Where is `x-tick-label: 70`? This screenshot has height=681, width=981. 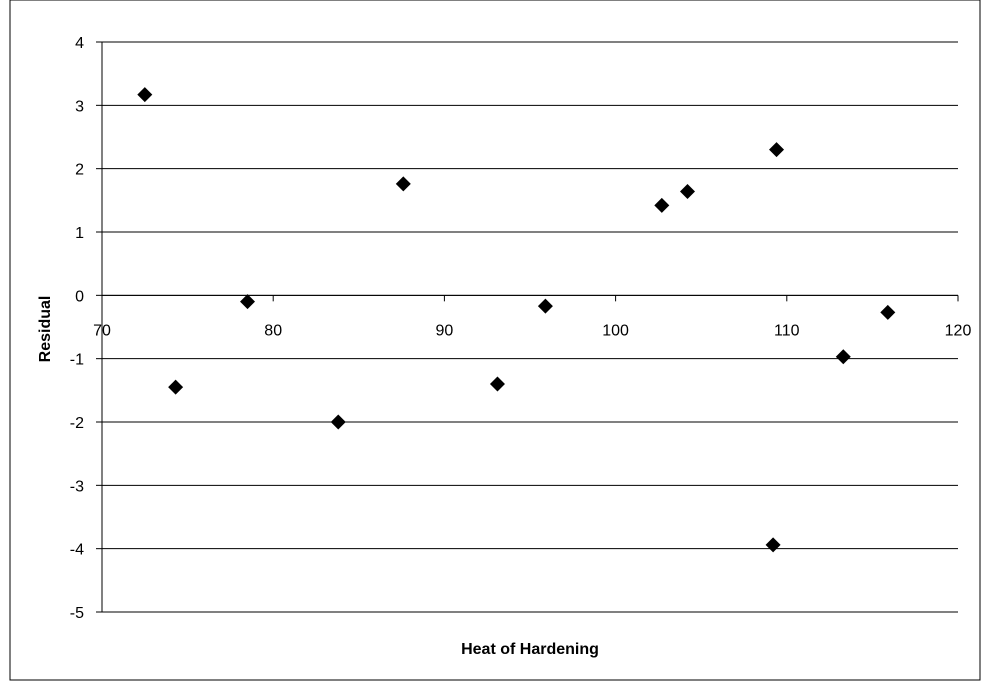 x-tick-label: 70 is located at coordinates (102, 330).